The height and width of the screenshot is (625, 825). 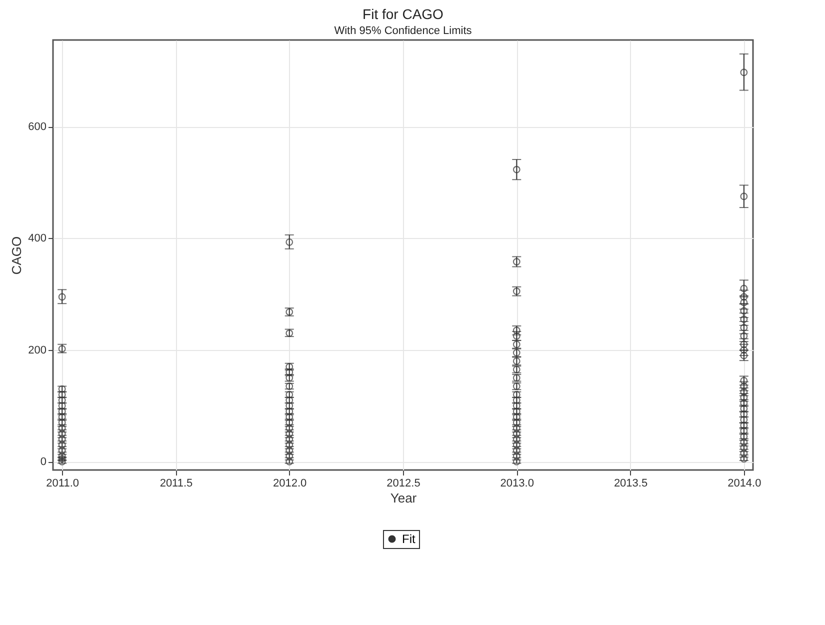 I want to click on y-tick-label: 600, so click(x=37, y=127).